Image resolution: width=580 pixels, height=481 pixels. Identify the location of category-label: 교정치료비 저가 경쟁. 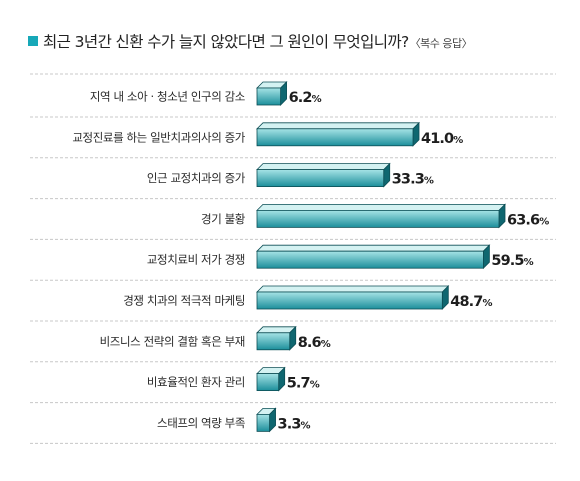
(196, 260).